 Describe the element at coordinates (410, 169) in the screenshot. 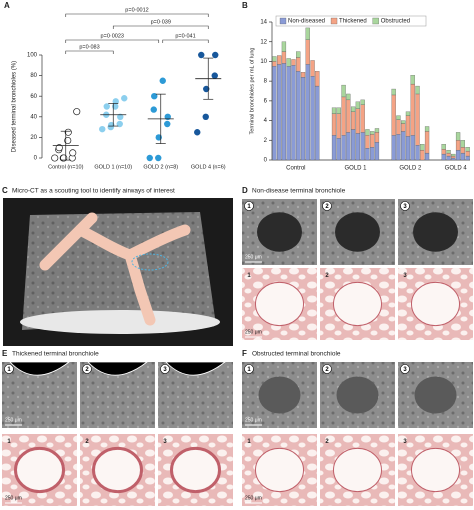

I see `group-label: GOLD 2` at that location.